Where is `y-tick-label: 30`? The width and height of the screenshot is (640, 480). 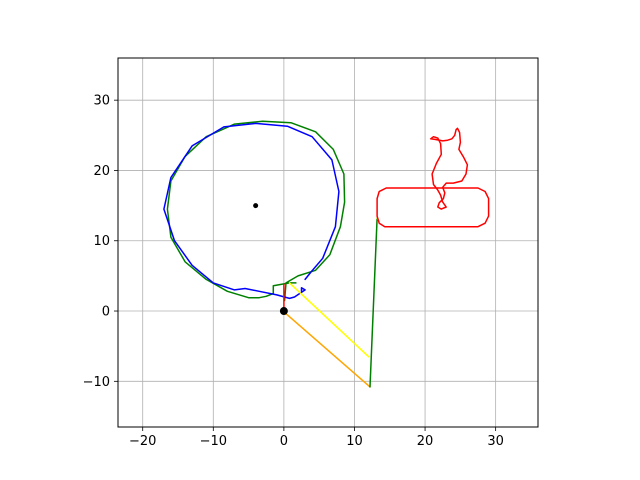
y-tick-label: 30 is located at coordinates (101, 101).